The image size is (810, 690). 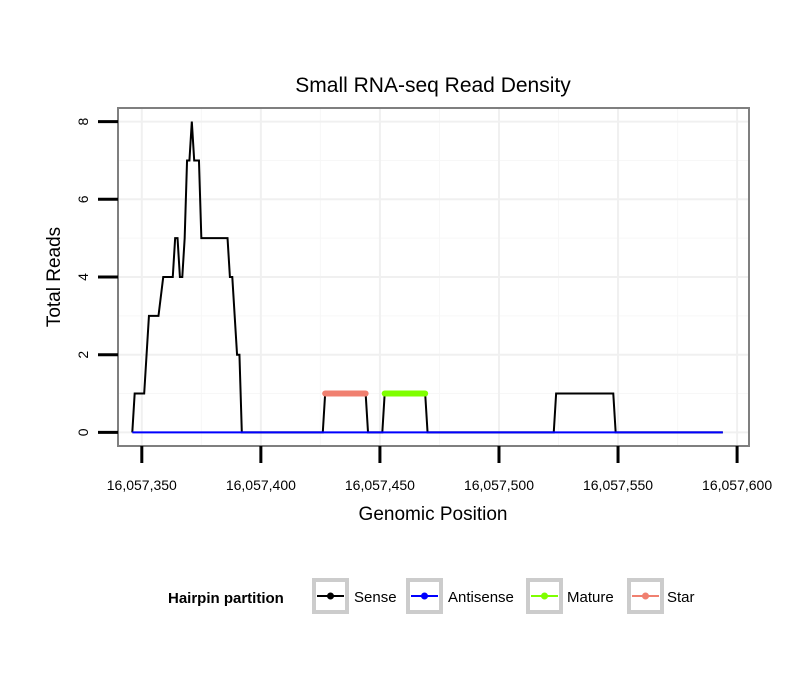 What do you see at coordinates (83, 355) in the screenshot?
I see `y-tick-label: 2` at bounding box center [83, 355].